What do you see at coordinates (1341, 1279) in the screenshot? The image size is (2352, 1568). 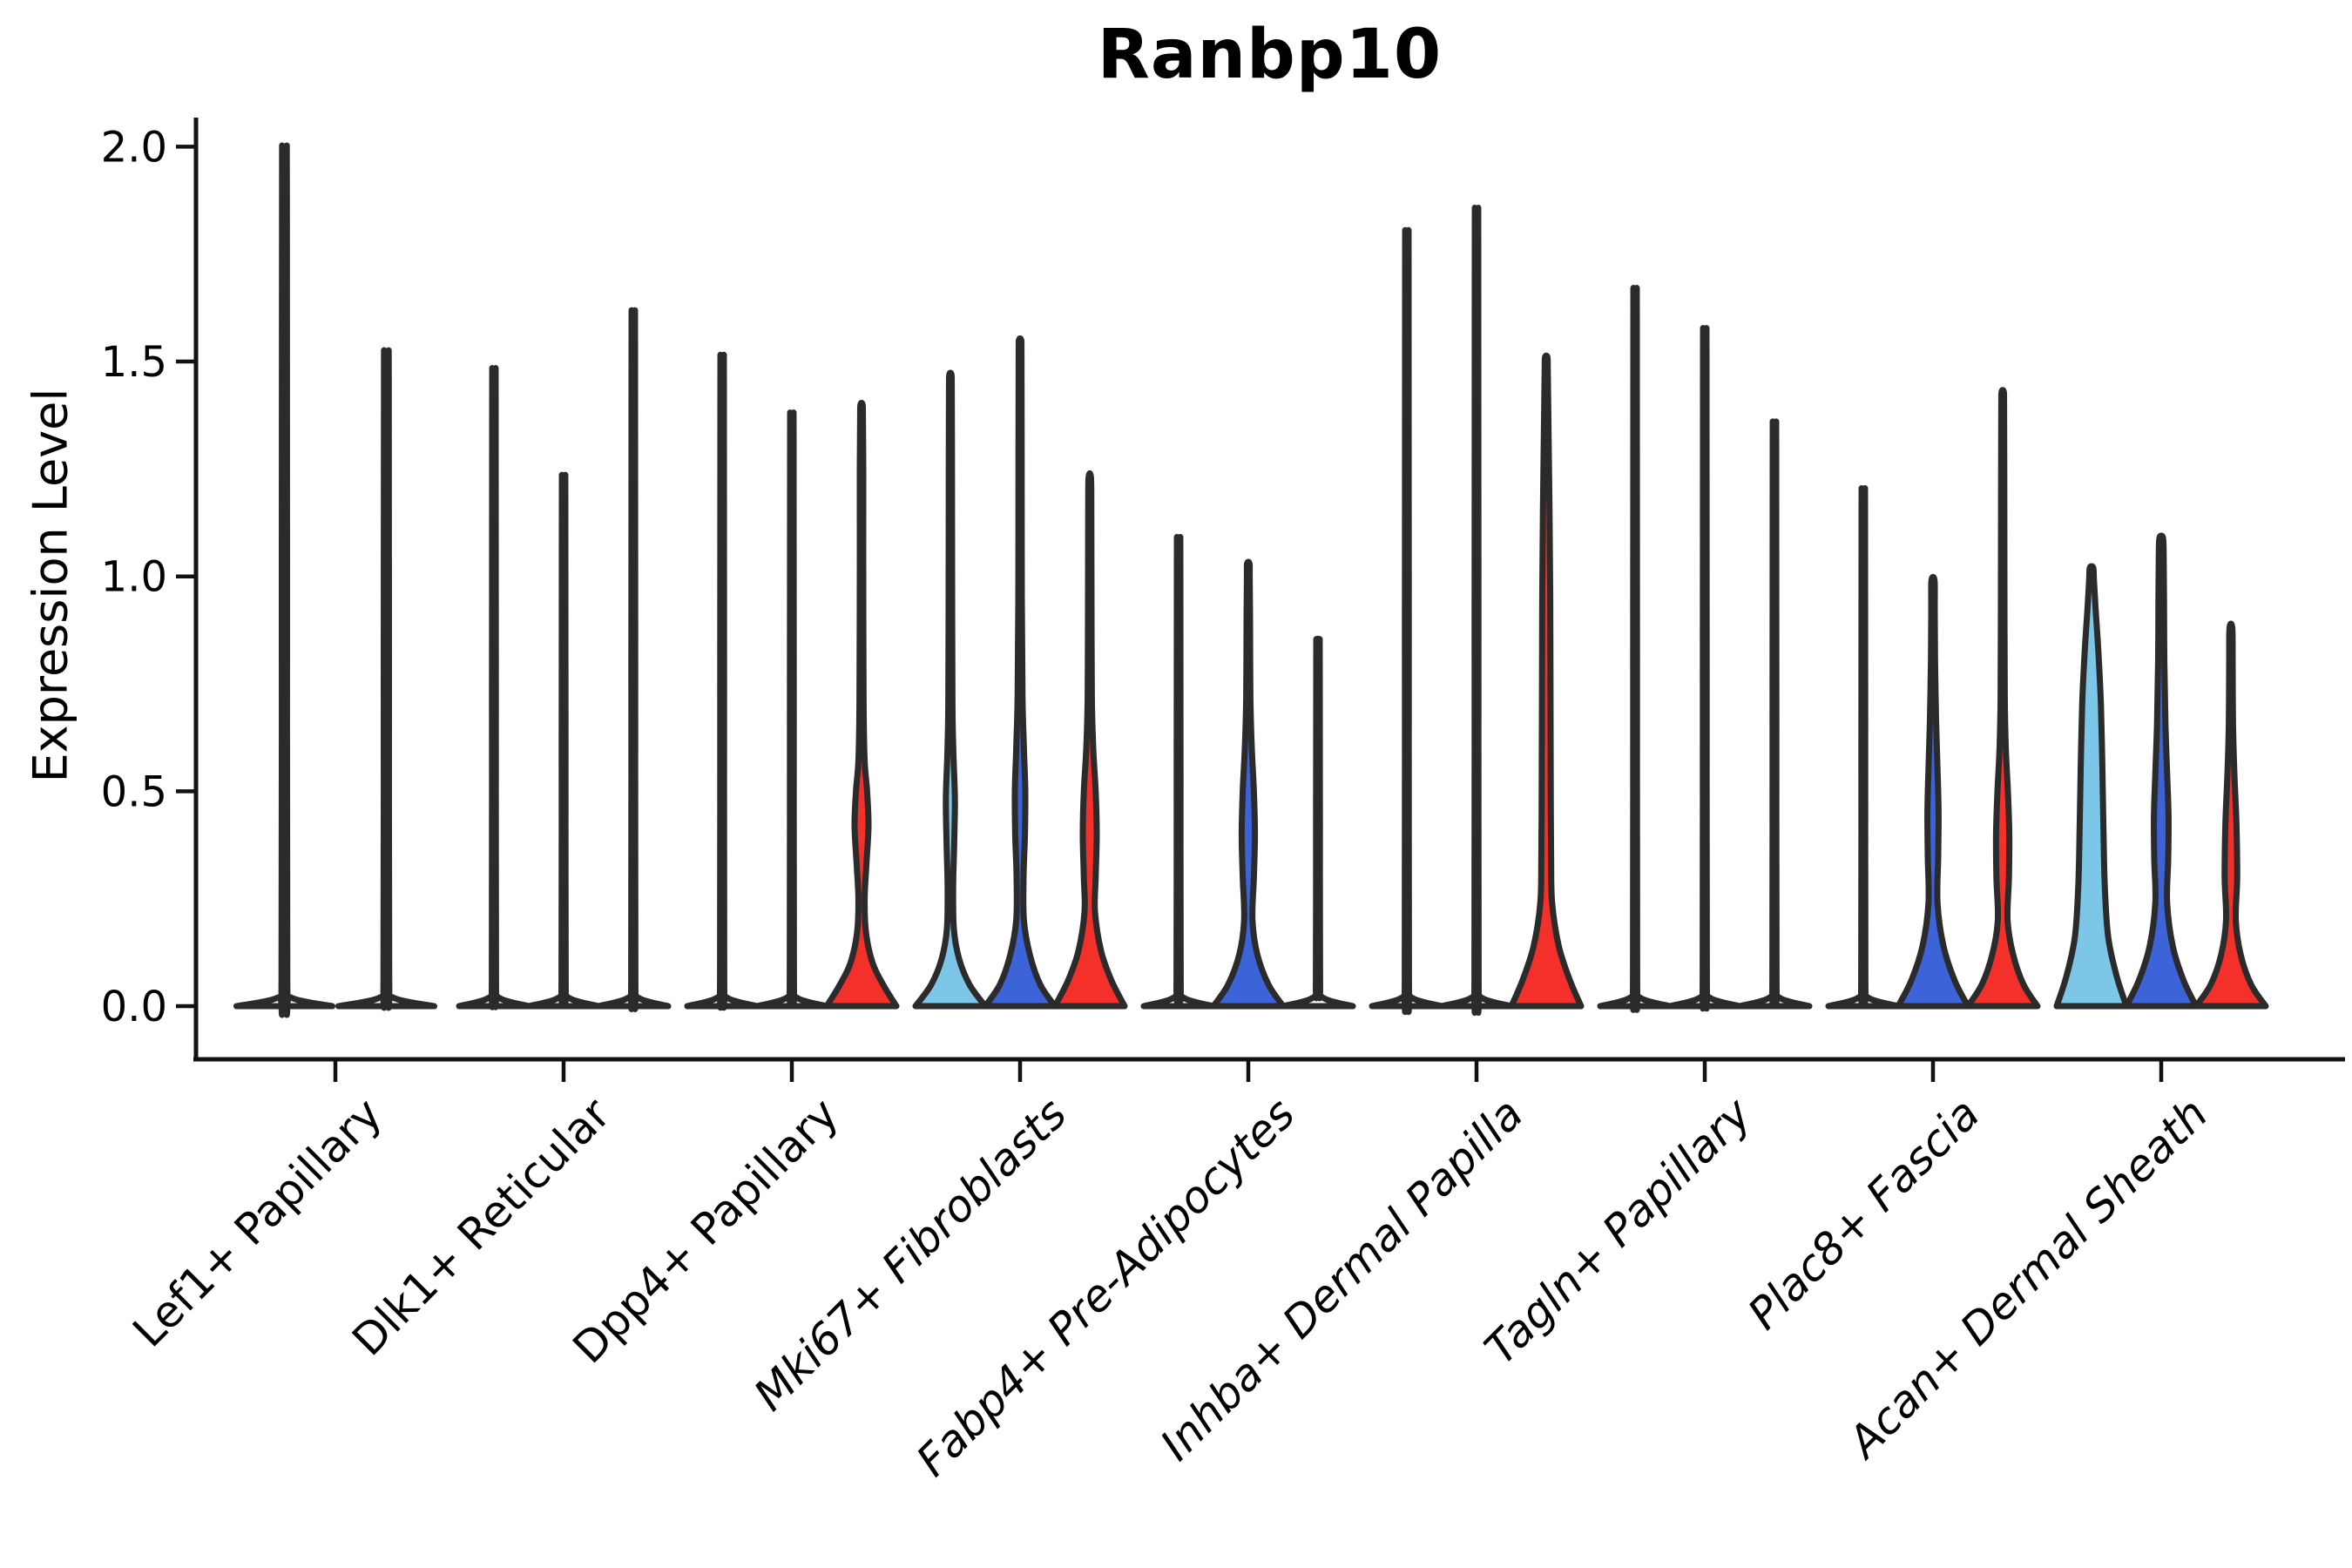 I see `x-tick-label: Inhba+ Dermal Papilla` at bounding box center [1341, 1279].